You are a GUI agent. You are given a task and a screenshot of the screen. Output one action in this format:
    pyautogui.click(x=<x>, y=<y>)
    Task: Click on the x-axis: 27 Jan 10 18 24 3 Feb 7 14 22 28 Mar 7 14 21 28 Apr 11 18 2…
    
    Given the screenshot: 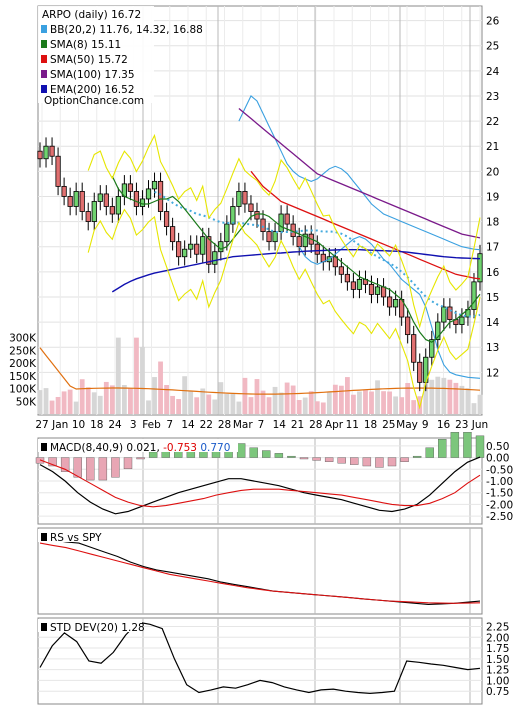 What is the action you would take?
    pyautogui.click(x=261, y=425)
    